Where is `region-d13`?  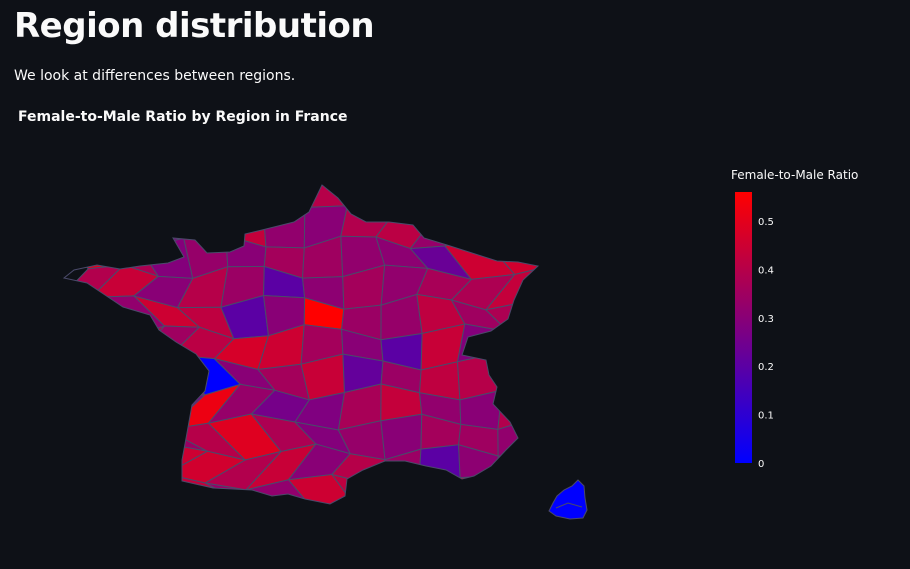 region-d13 is located at coordinates (86, 229).